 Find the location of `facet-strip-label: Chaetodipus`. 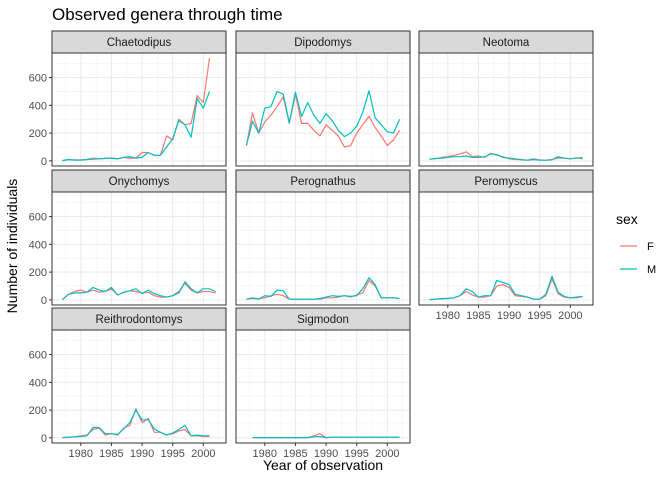

facet-strip-label: Chaetodipus is located at coordinates (139, 43).